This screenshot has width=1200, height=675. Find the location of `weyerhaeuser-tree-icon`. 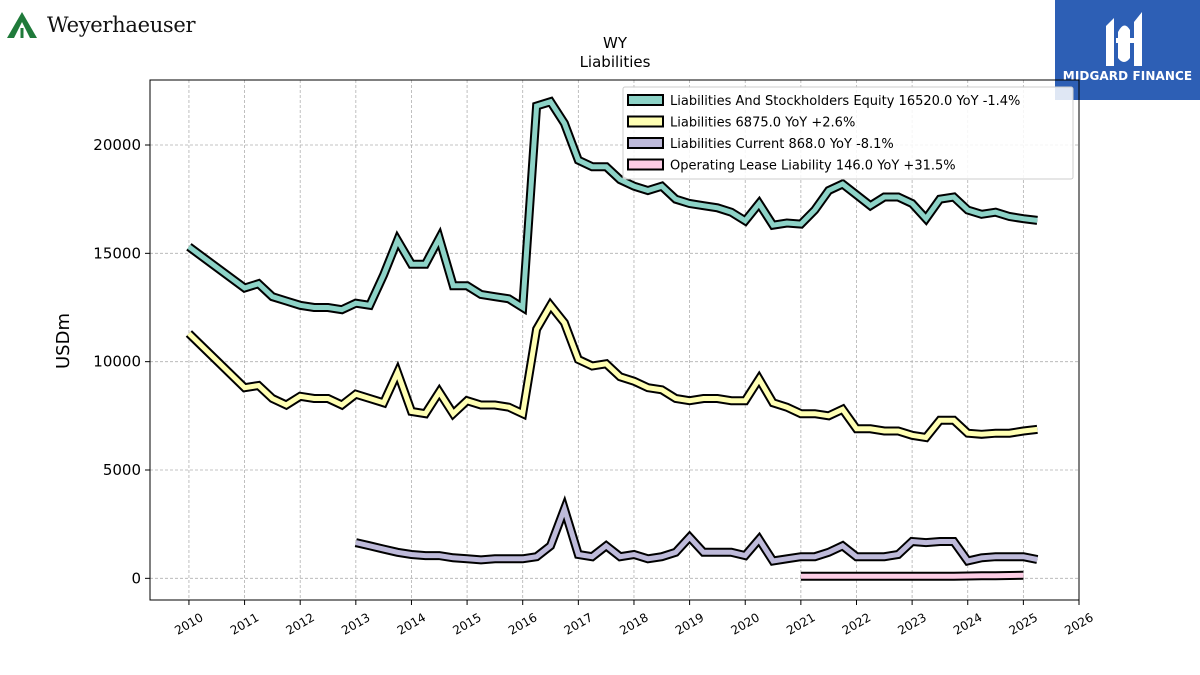

weyerhaeuser-tree-icon is located at coordinates (22, 25).